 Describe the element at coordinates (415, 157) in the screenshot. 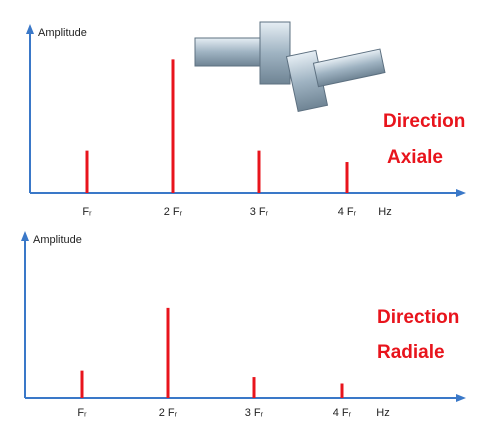

I see `annotation: Axiale` at that location.